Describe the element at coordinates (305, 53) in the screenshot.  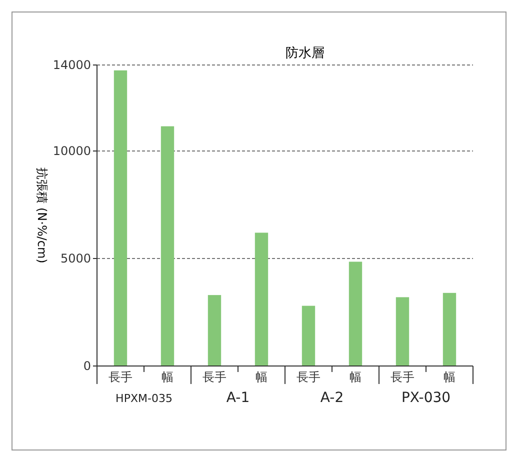
I see `chart-title: 防水層` at that location.